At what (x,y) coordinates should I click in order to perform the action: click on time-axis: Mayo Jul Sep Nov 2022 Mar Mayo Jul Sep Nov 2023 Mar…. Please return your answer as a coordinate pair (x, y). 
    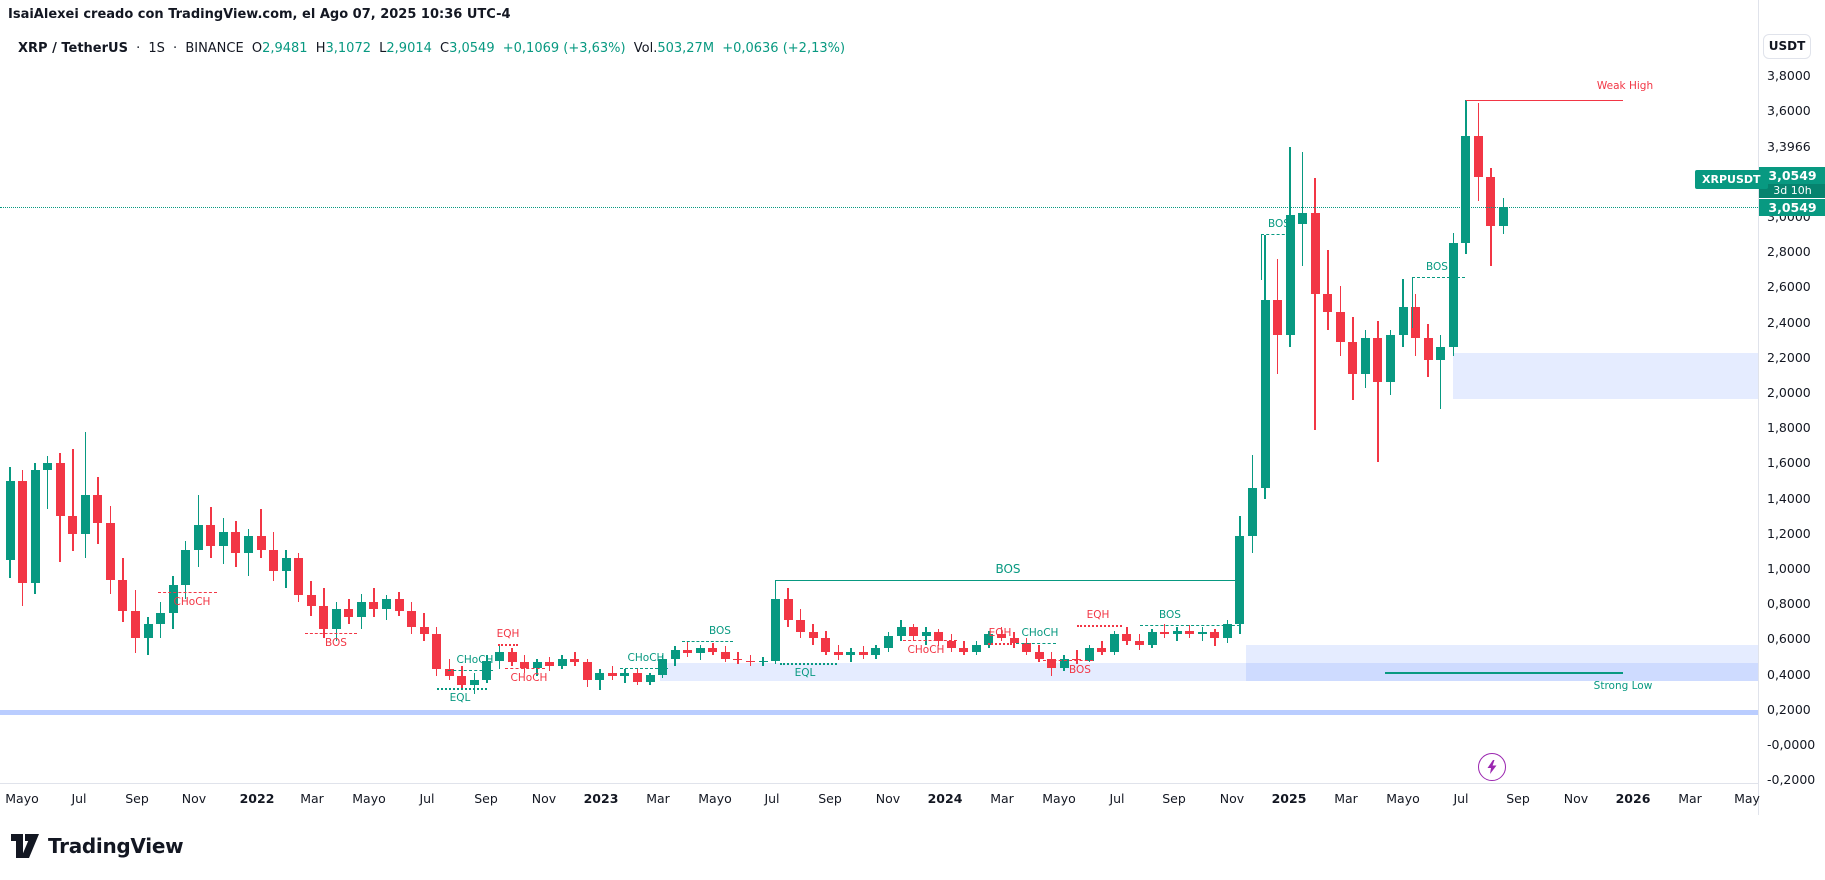
    Looking at the image, I should click on (880, 799).